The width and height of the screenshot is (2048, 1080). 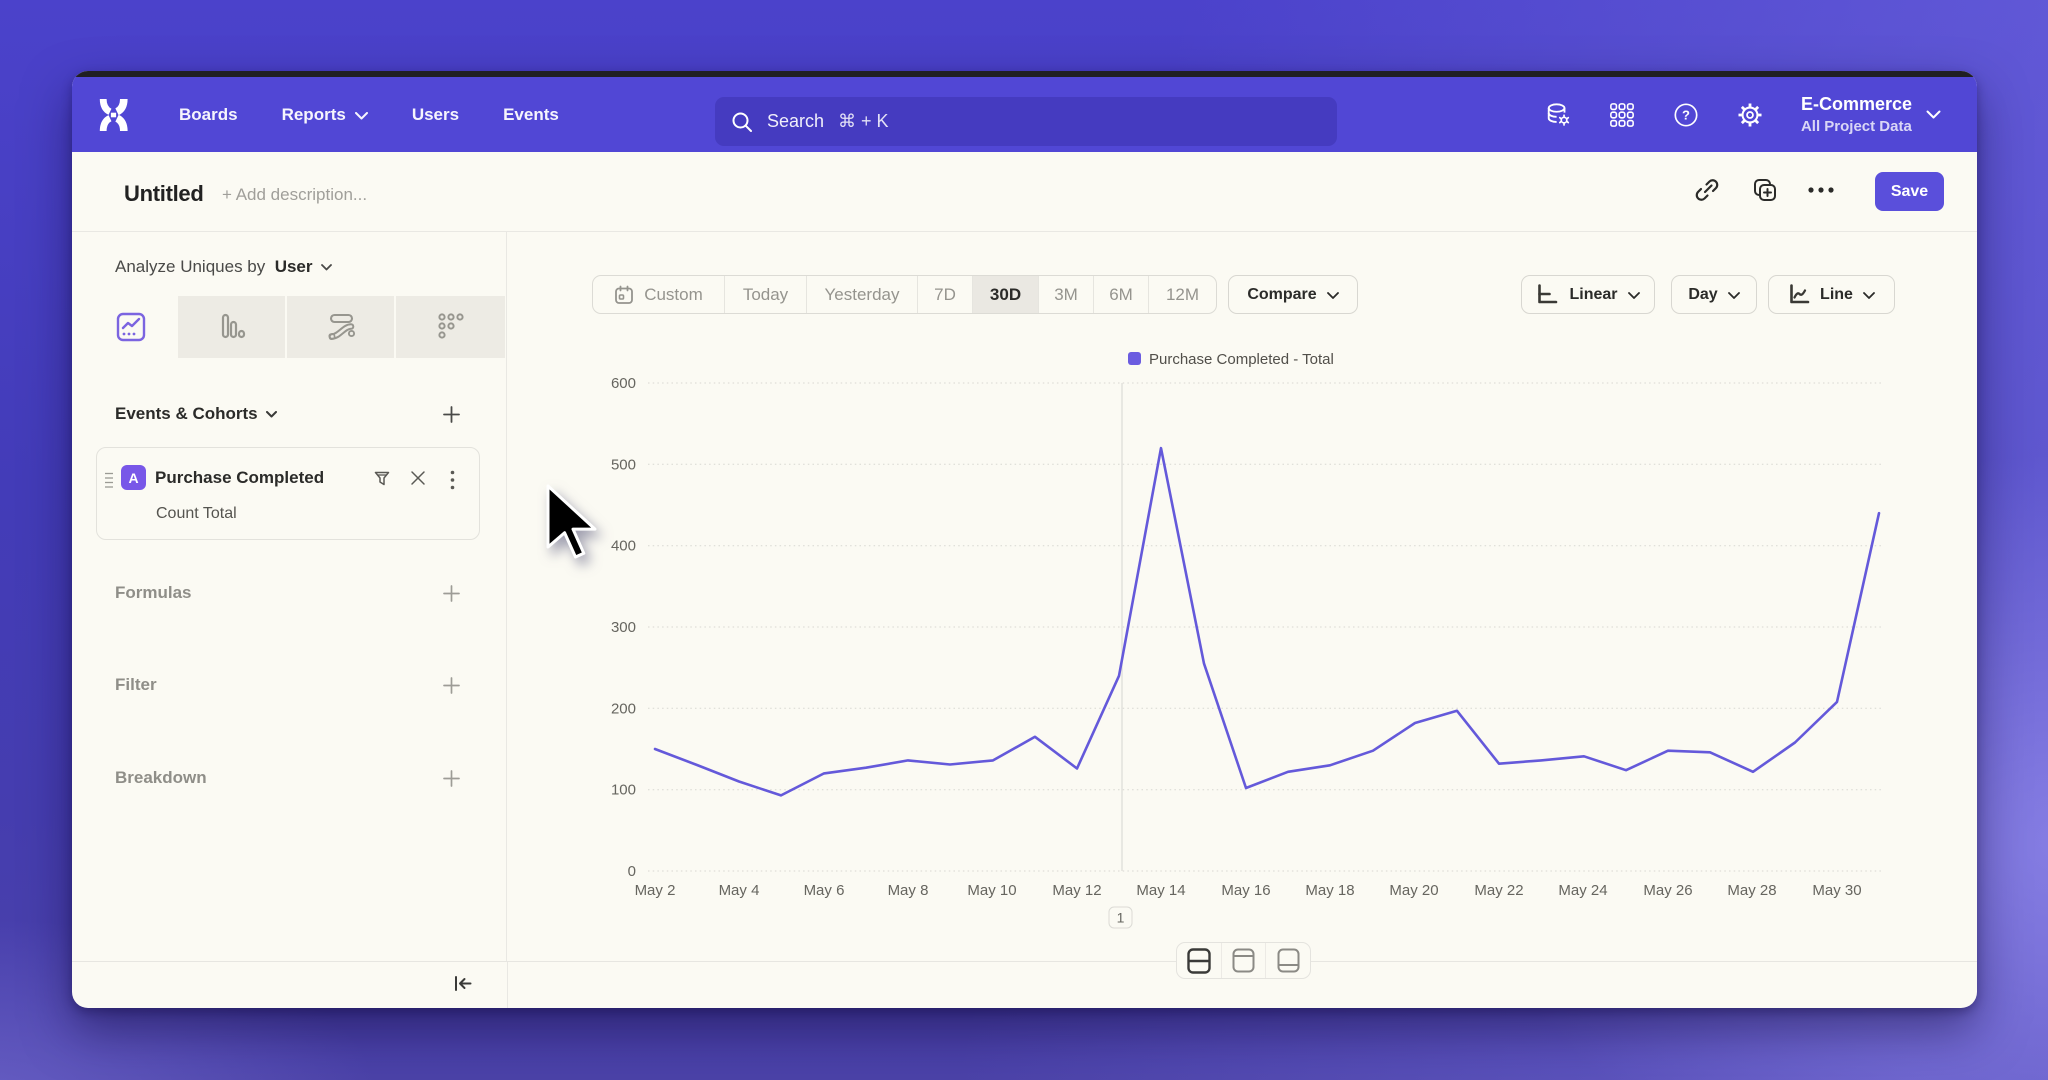 What do you see at coordinates (1245, 890) in the screenshot?
I see `svg-text: May 16` at bounding box center [1245, 890].